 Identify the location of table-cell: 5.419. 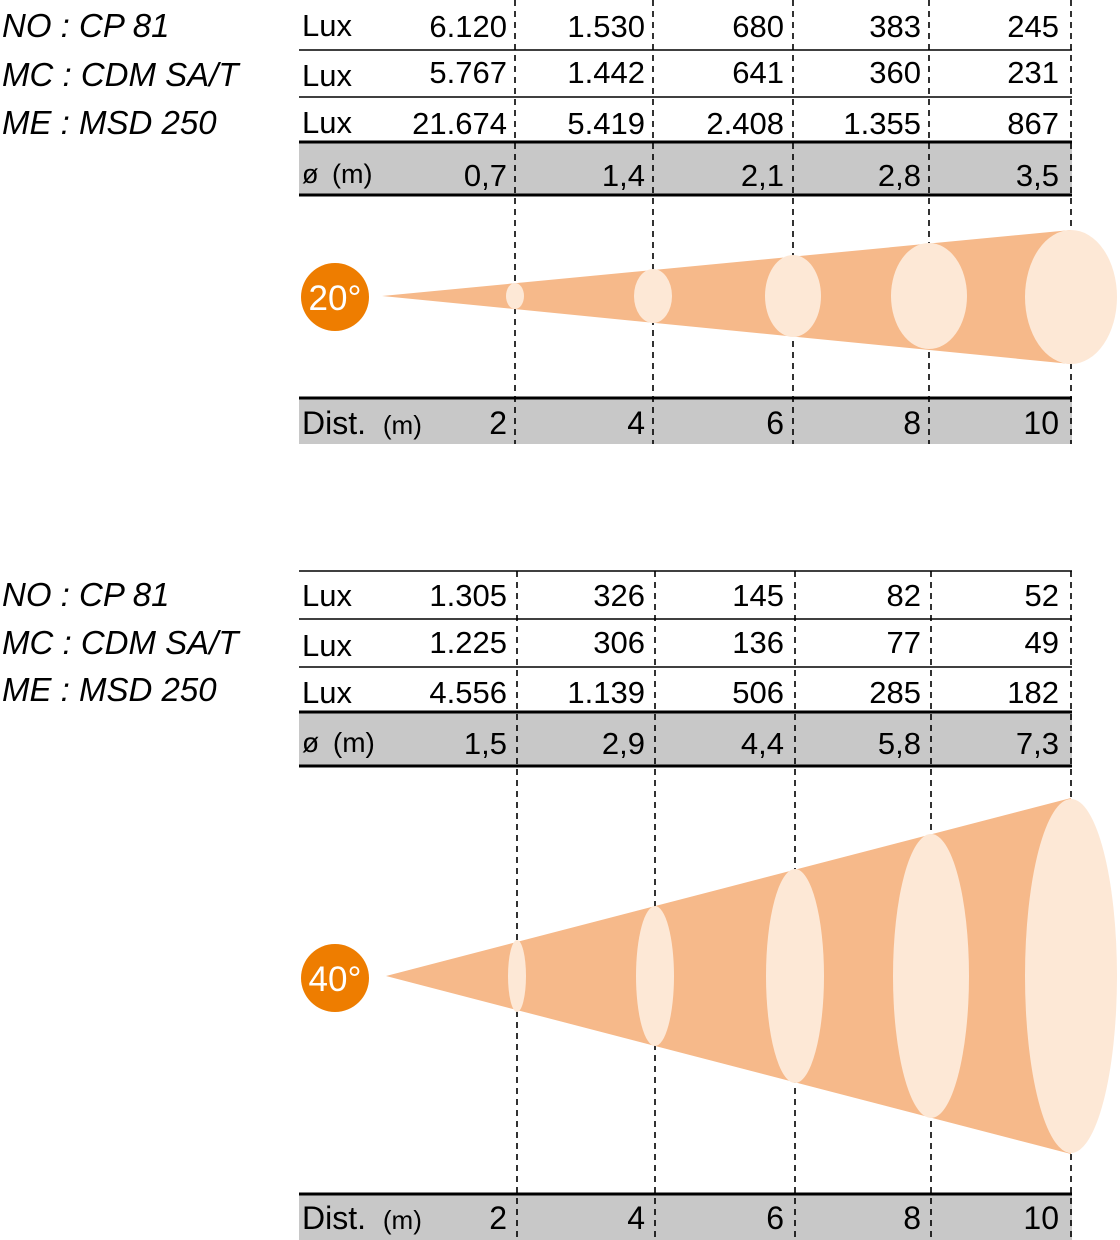
(606, 123).